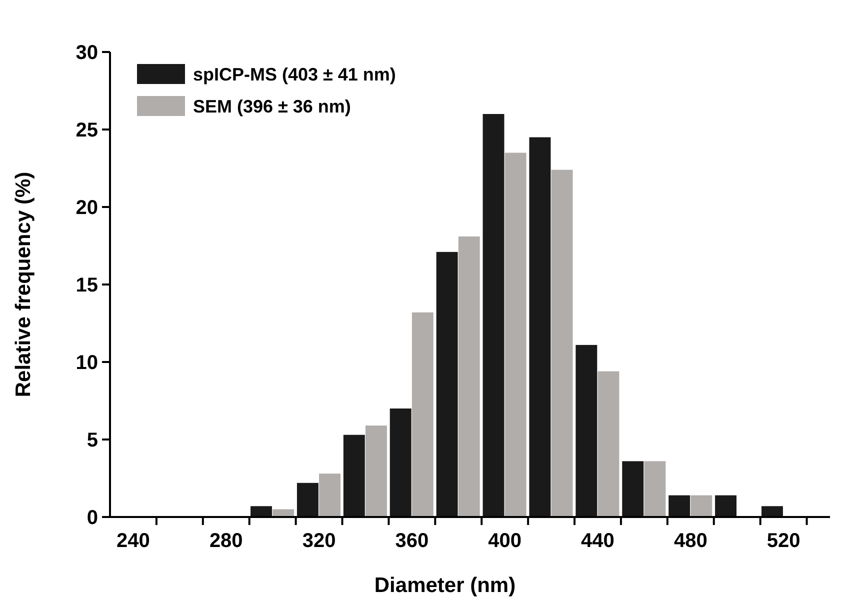 This screenshot has width=846, height=602. Describe the element at coordinates (319, 541) in the screenshot. I see `x-tick-label: 320` at that location.